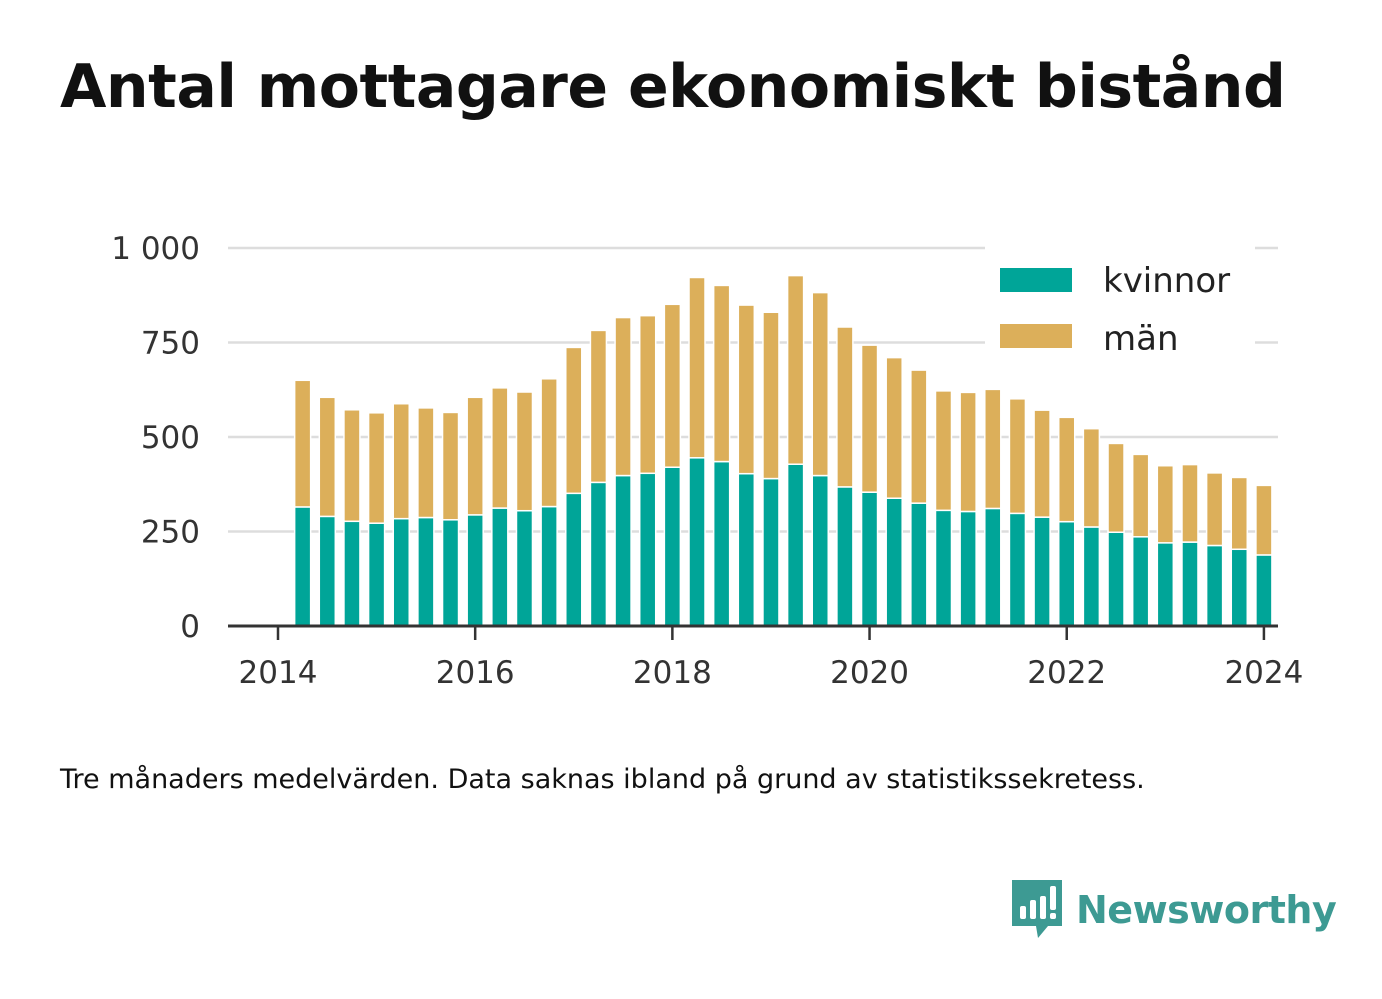  What do you see at coordinates (170, 533) in the screenshot?
I see `y-tick-label: 250` at bounding box center [170, 533].